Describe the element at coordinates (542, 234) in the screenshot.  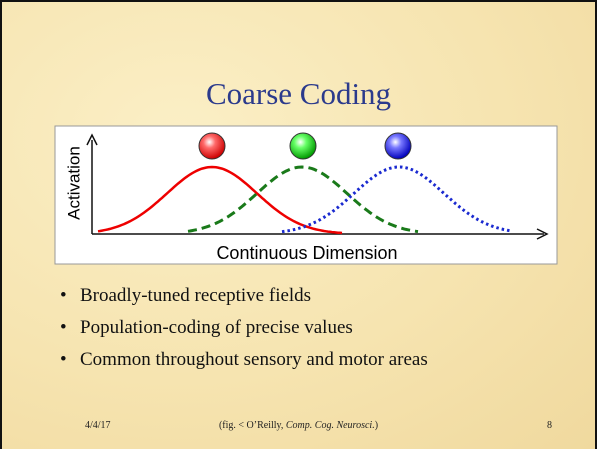
I see `x-arrow` at that location.